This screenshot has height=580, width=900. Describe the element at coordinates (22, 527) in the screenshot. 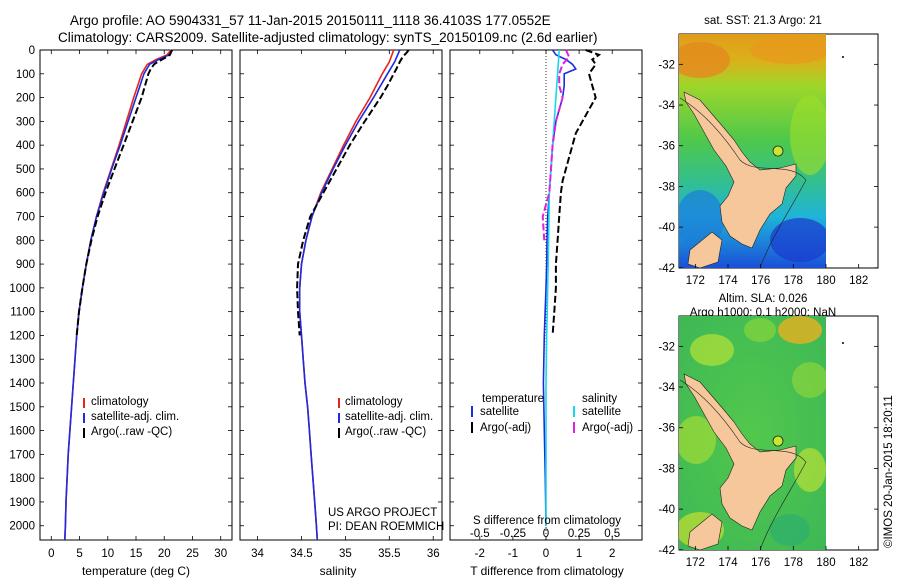

I see `y-tick-label: 2000` at that location.